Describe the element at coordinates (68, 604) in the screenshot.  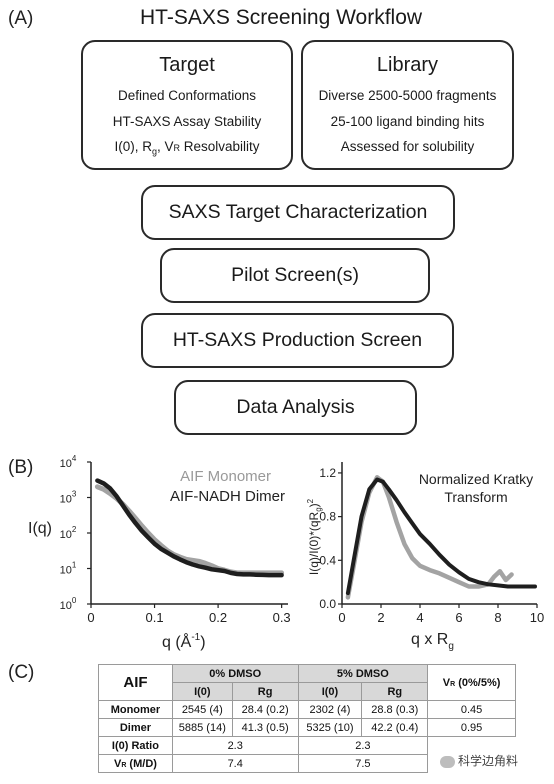
I see `y-tick-label: 10⁰` at that location.